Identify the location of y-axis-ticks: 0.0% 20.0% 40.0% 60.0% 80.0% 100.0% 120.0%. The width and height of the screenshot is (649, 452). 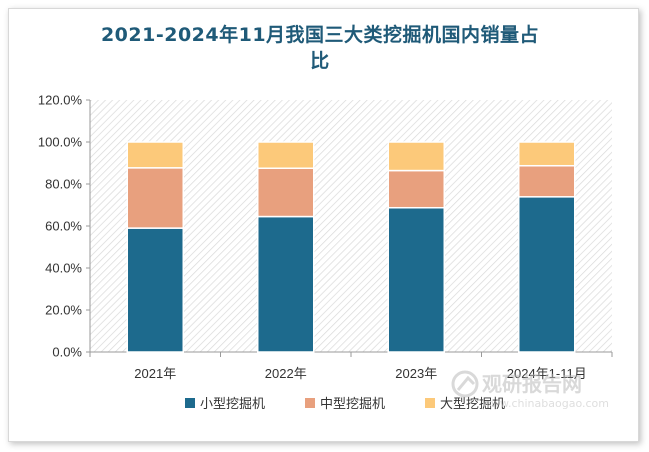
(64, 226).